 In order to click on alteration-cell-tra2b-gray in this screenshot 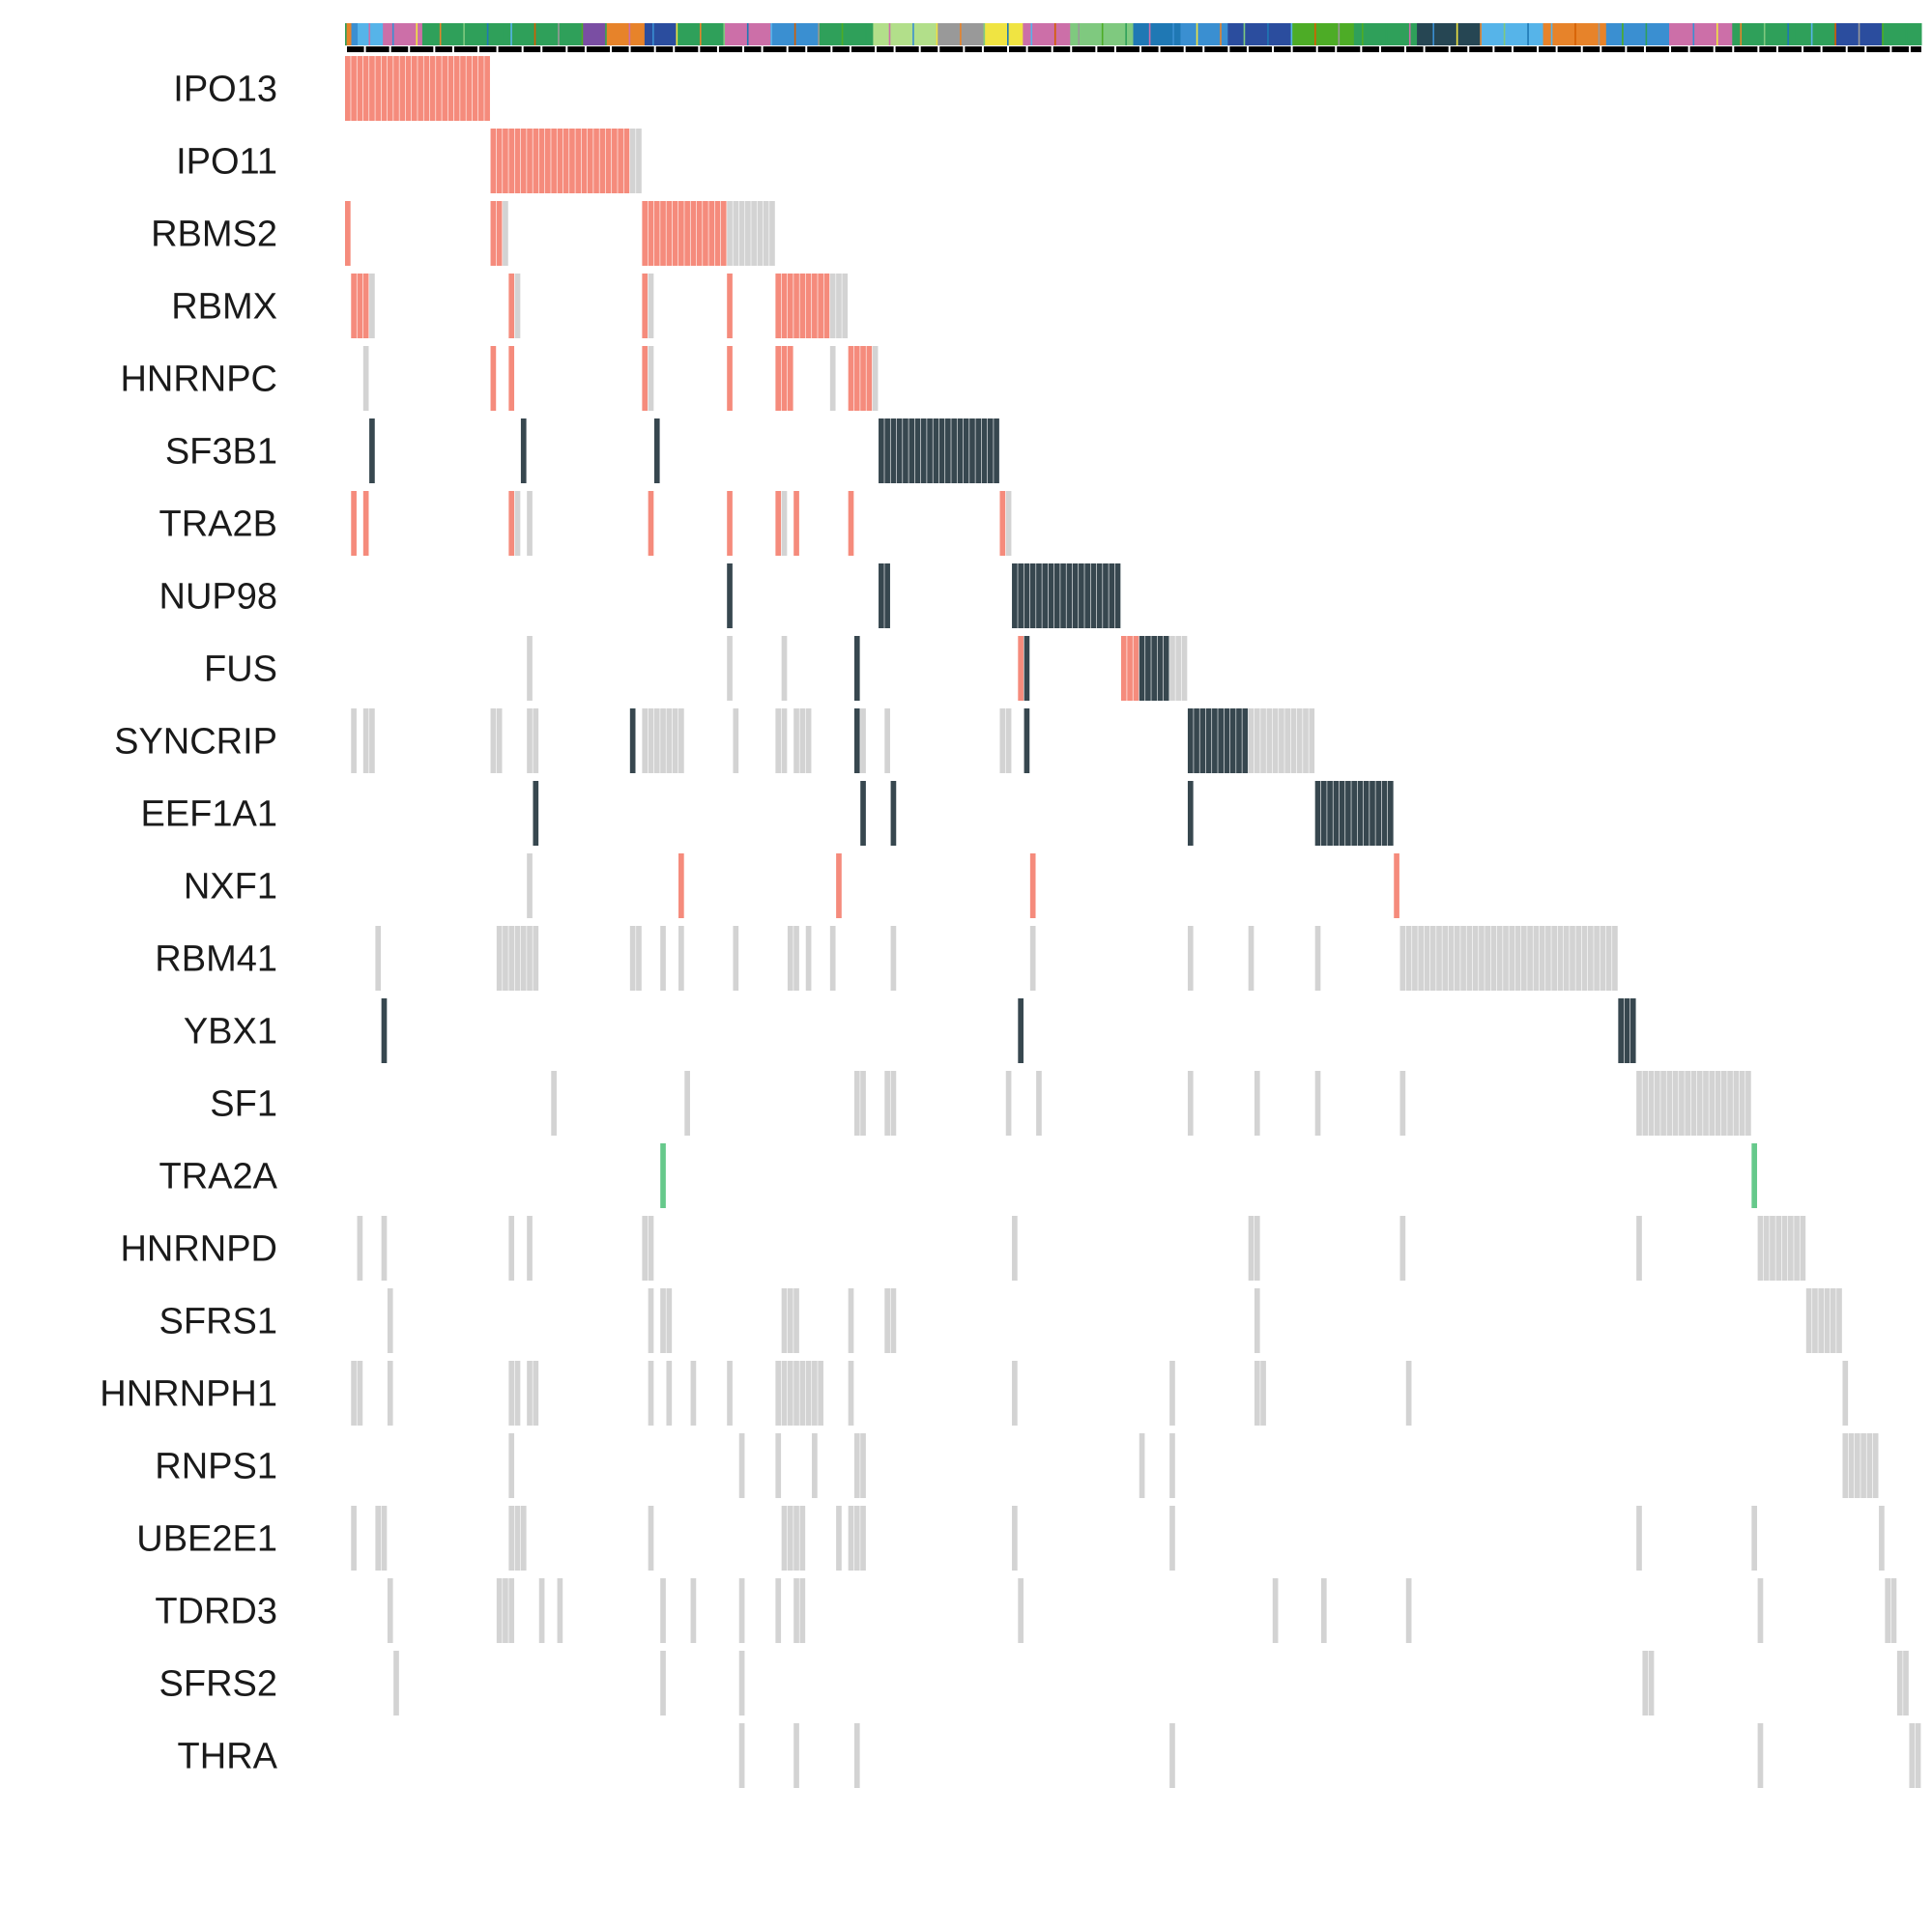, I will do `click(530, 523)`.